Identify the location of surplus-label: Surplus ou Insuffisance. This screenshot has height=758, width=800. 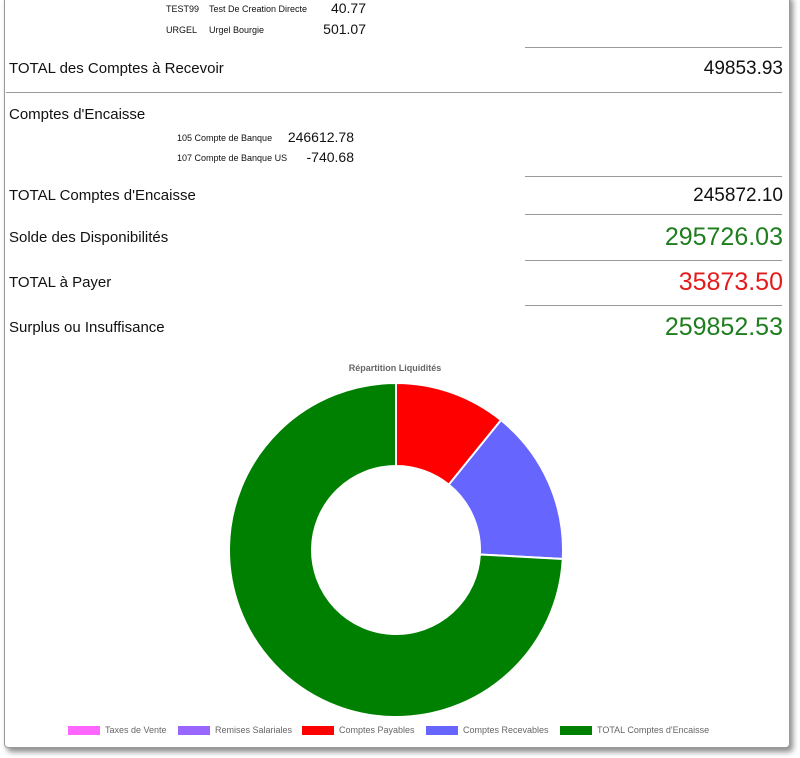
(87, 327).